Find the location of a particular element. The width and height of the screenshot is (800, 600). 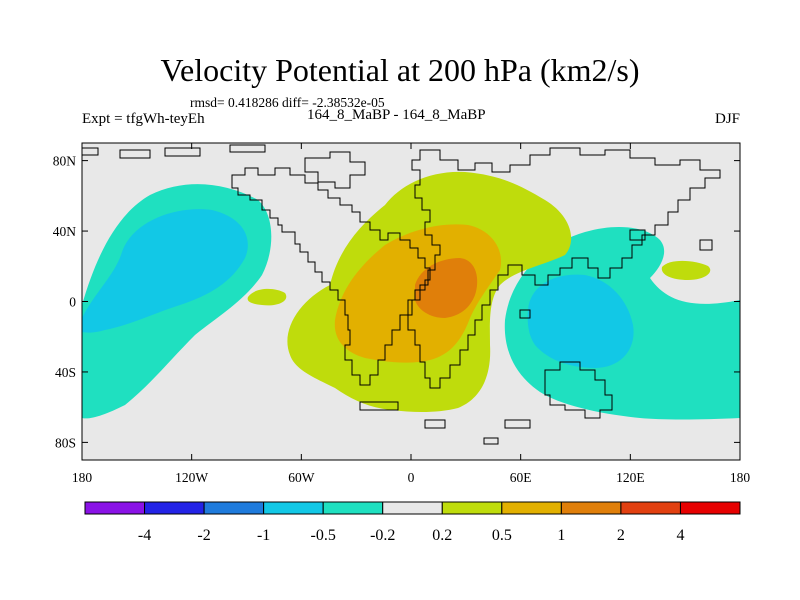

coastline-antarctic-fragments is located at coordinates (445, 423).